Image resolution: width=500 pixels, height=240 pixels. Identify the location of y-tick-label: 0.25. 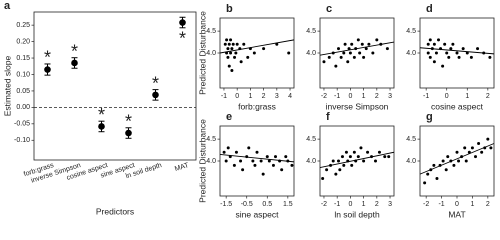
(23, 25).